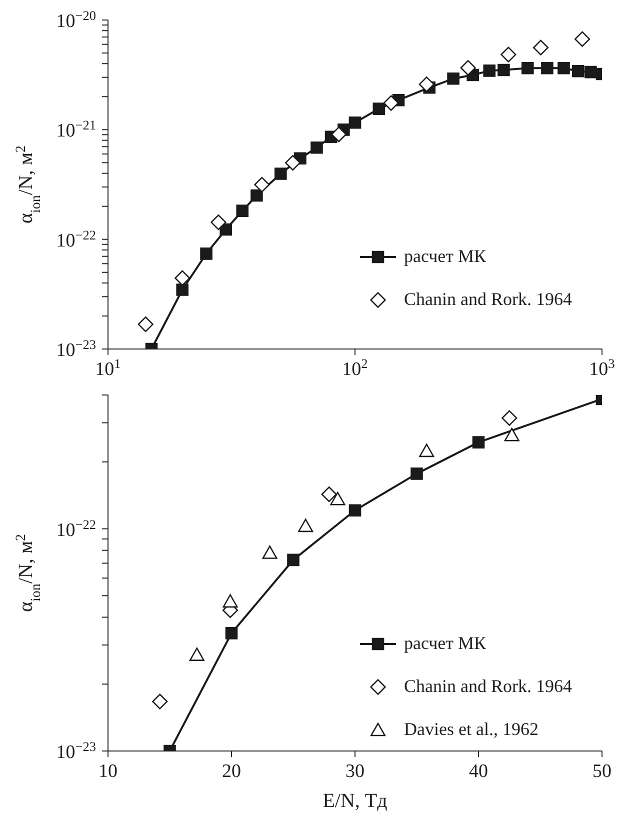 The width and height of the screenshot is (640, 821). I want to click on y-tick-label: 10$^{−21}$, so click(76, 129).